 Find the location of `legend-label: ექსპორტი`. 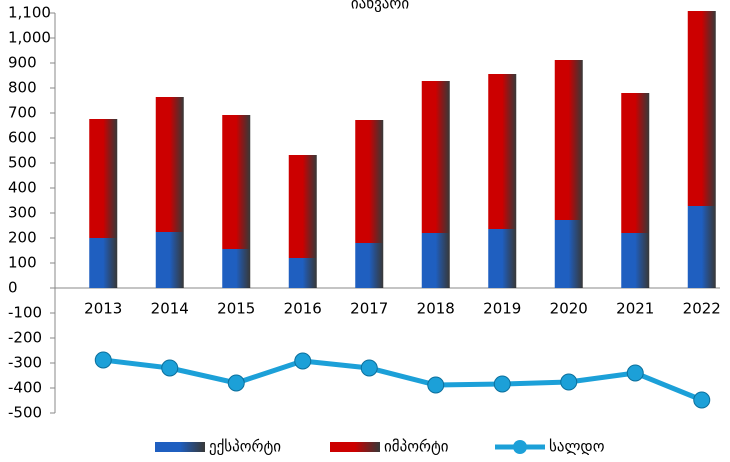

legend-label: ექსპორტი is located at coordinates (245, 447).